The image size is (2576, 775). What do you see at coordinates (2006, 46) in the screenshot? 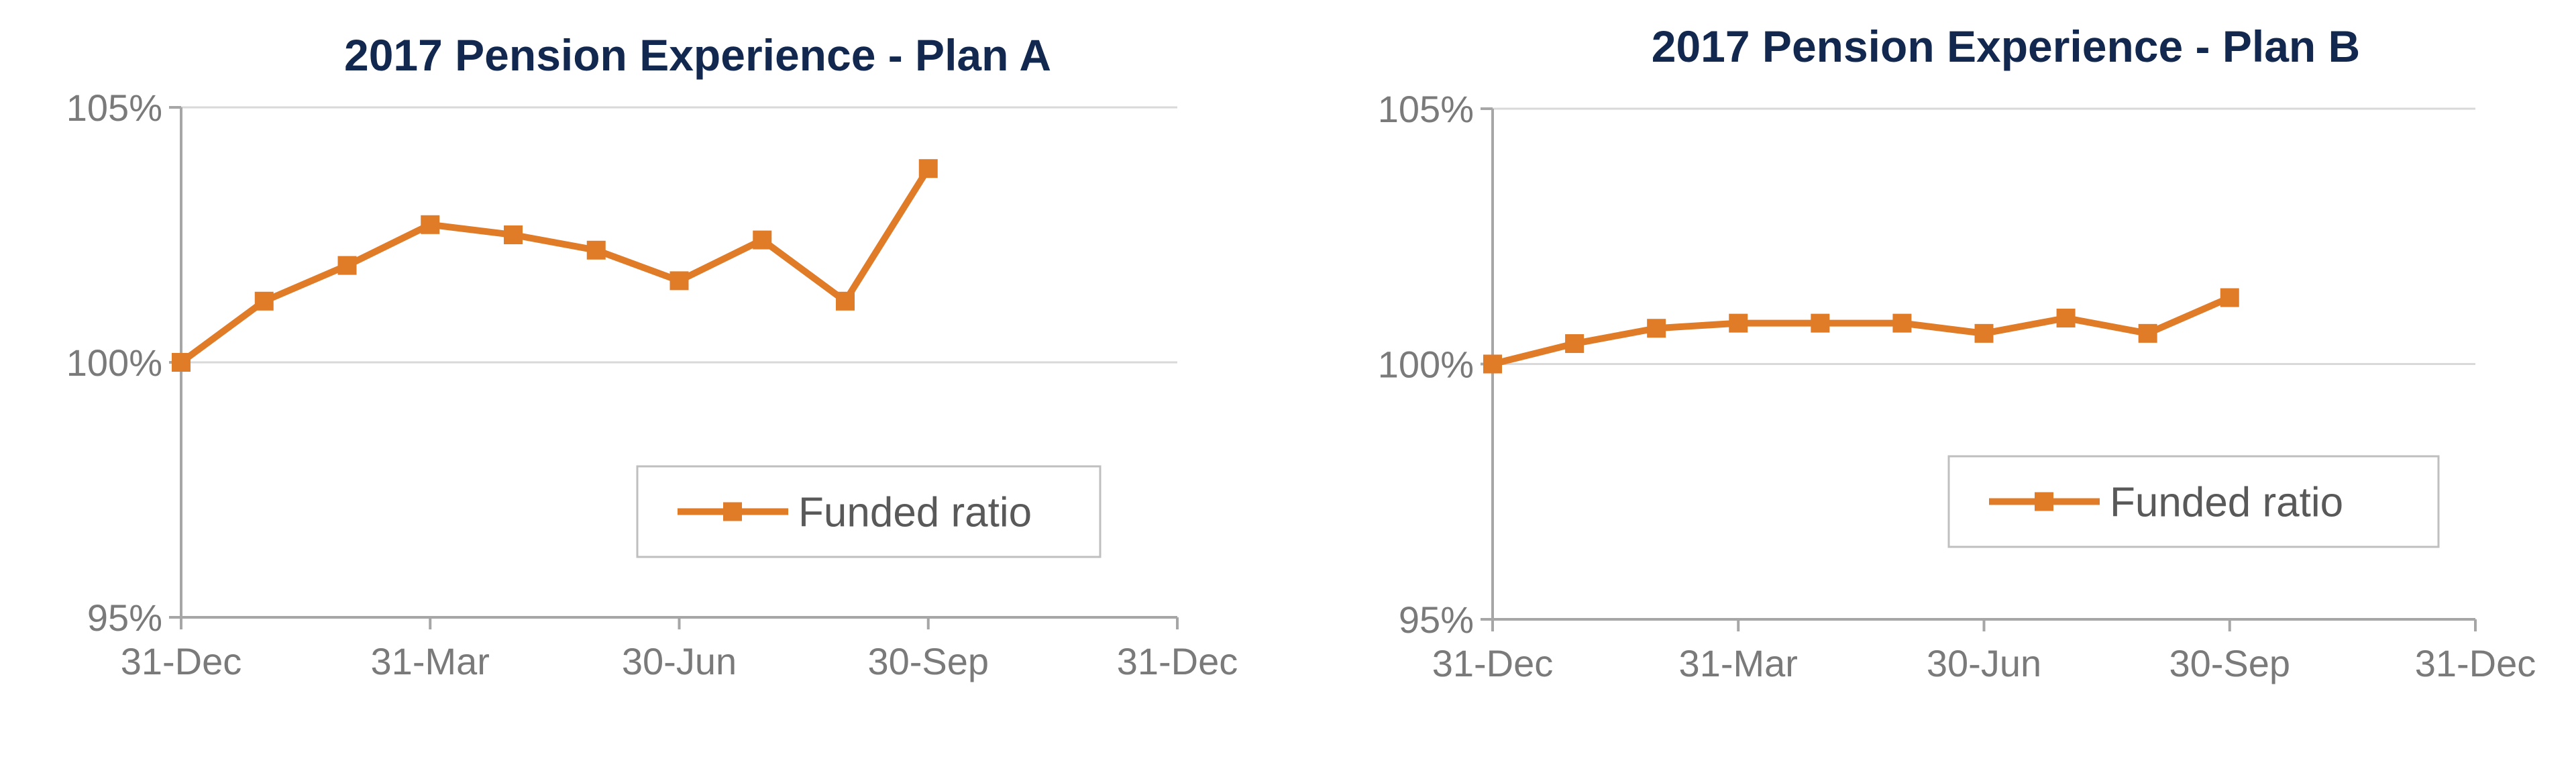
I see `chart-title: 2017 Pension Experience - Plan B` at bounding box center [2006, 46].